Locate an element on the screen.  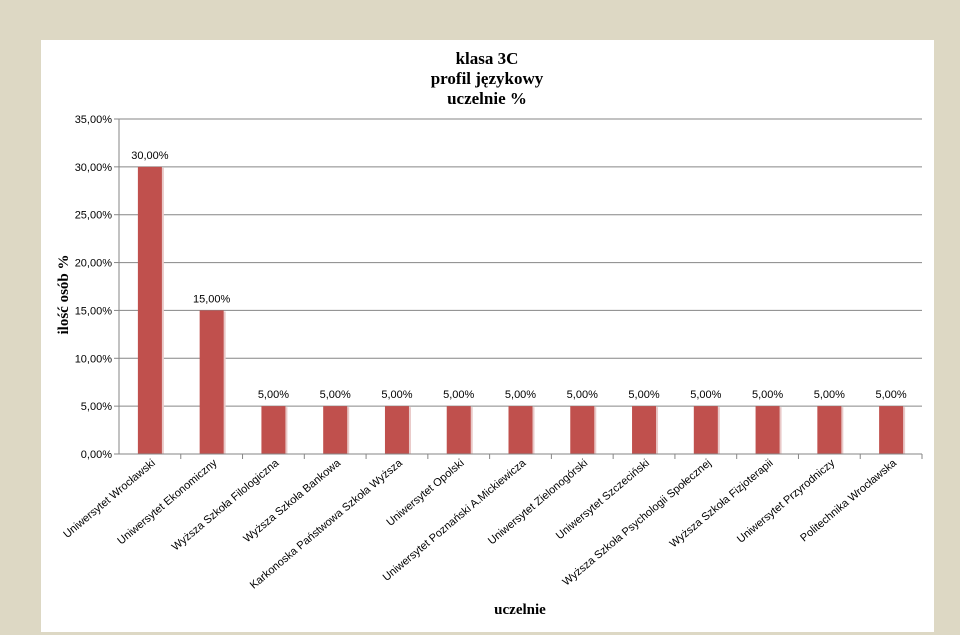
chart-title: klasa 3C profil językowy uczelnie % is located at coordinates (487, 78).